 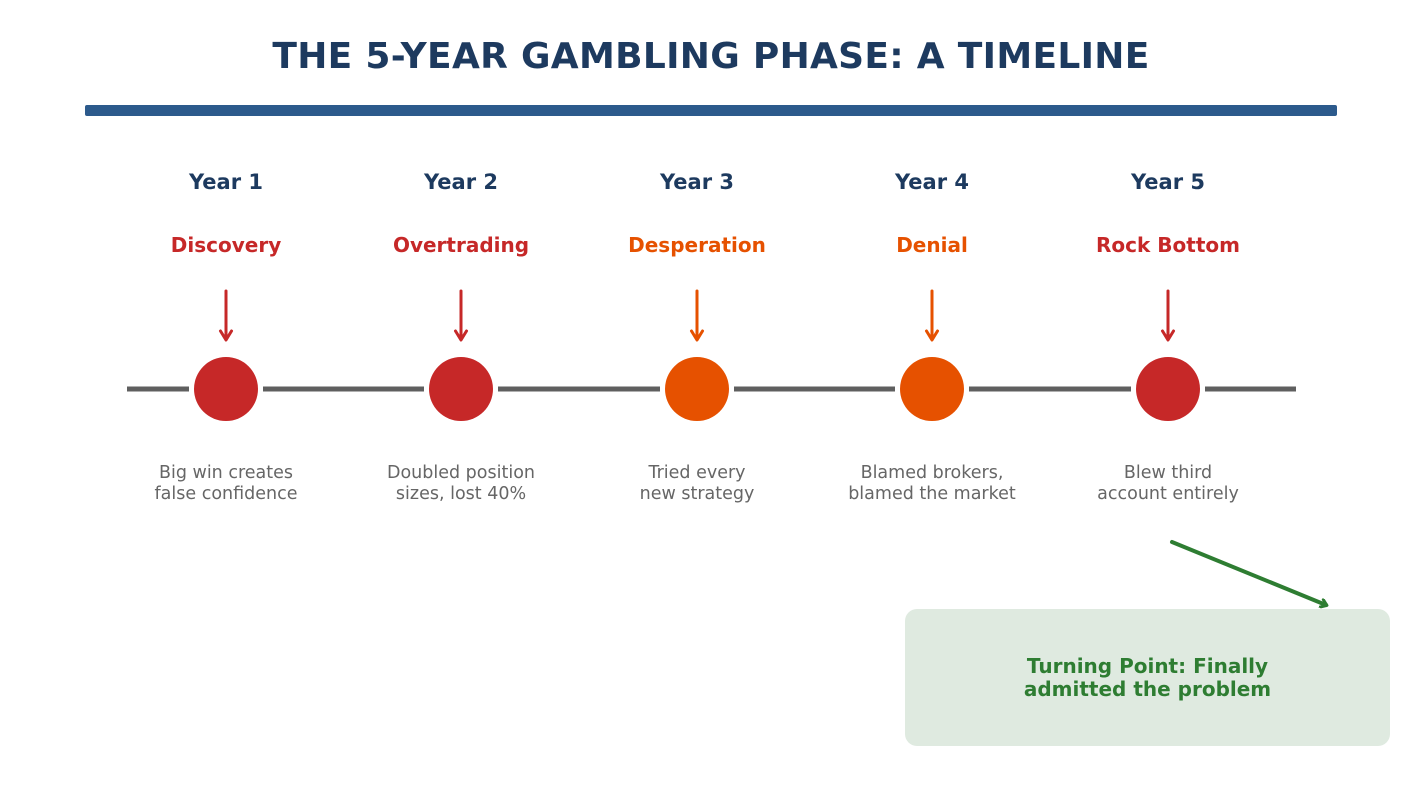 What do you see at coordinates (1248, 572) in the screenshot?
I see `turning-point-arrow` at bounding box center [1248, 572].